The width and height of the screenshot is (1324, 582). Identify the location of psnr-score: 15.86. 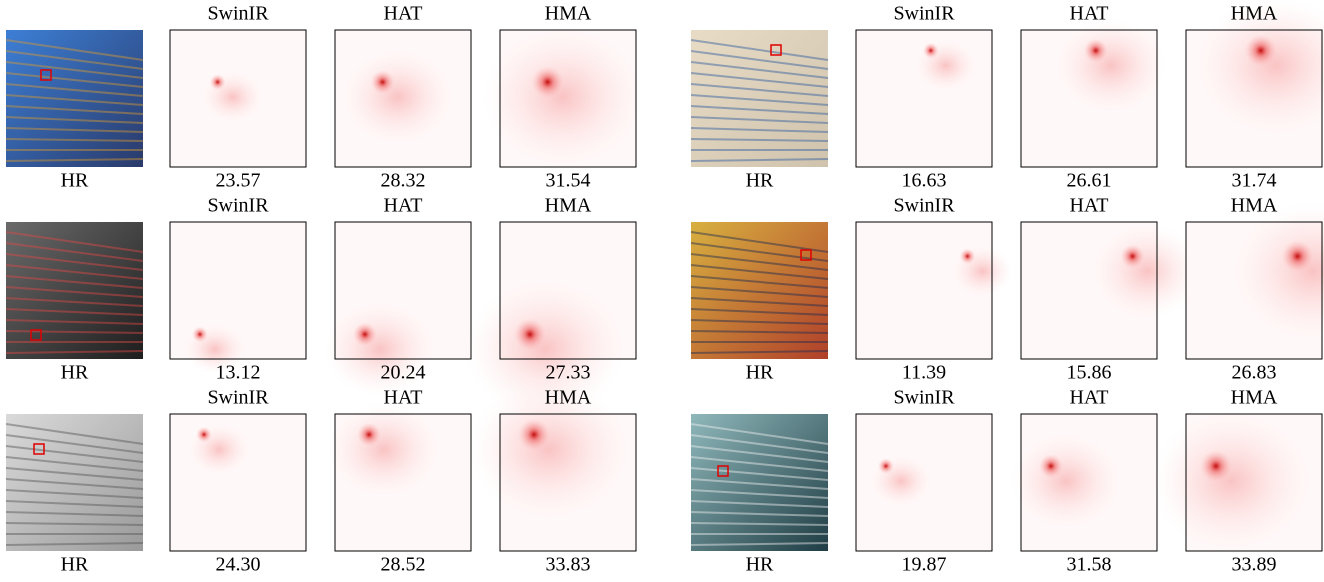
(1089, 373).